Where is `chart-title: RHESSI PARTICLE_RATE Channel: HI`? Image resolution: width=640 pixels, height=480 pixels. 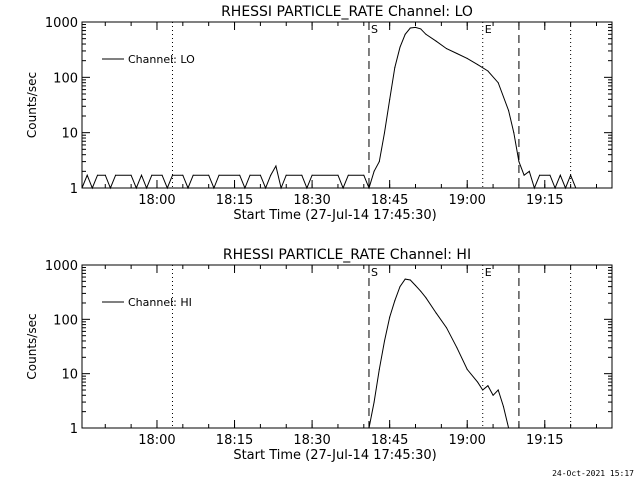 chart-title: RHESSI PARTICLE_RATE Channel: HI is located at coordinates (347, 255).